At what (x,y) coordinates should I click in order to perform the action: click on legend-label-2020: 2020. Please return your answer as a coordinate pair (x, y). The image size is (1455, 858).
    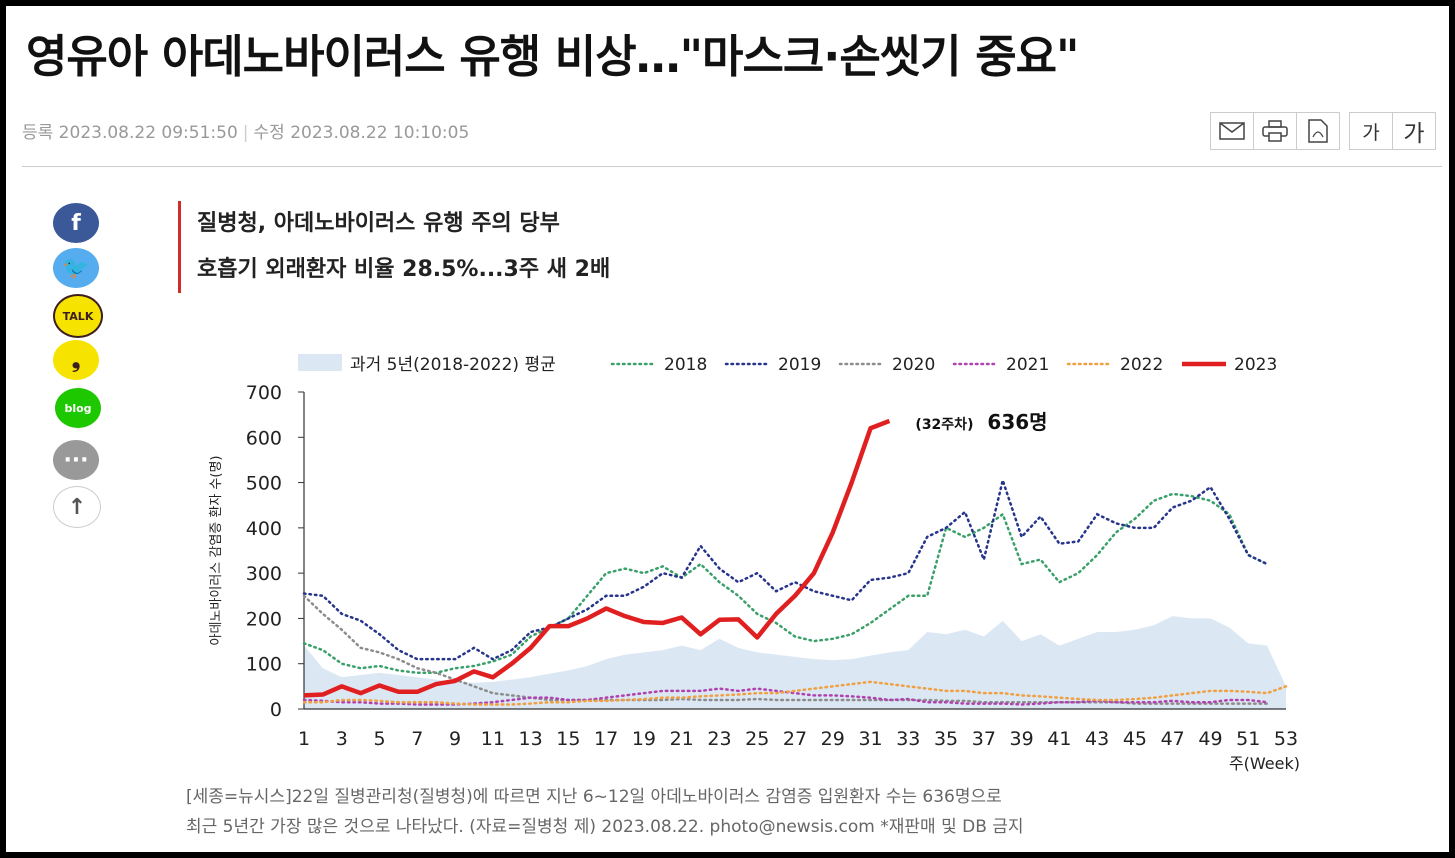
    Looking at the image, I should click on (913, 365).